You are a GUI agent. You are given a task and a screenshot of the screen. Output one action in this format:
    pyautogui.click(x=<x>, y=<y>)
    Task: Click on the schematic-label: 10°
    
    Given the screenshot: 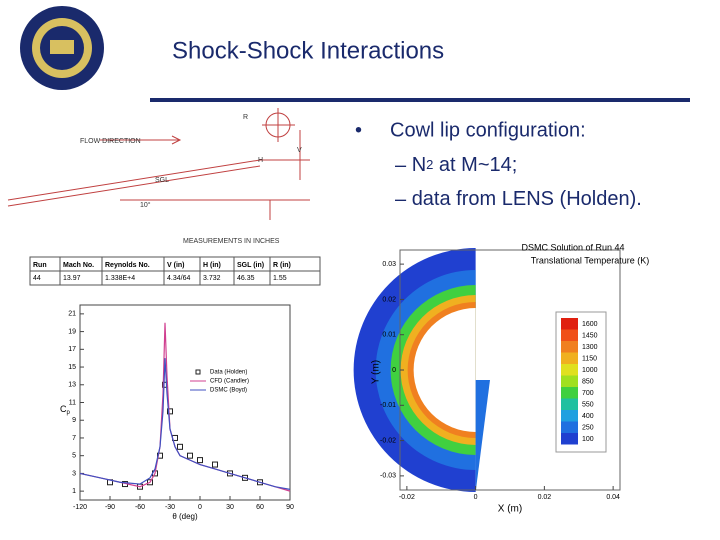 What is the action you would take?
    pyautogui.click(x=145, y=205)
    